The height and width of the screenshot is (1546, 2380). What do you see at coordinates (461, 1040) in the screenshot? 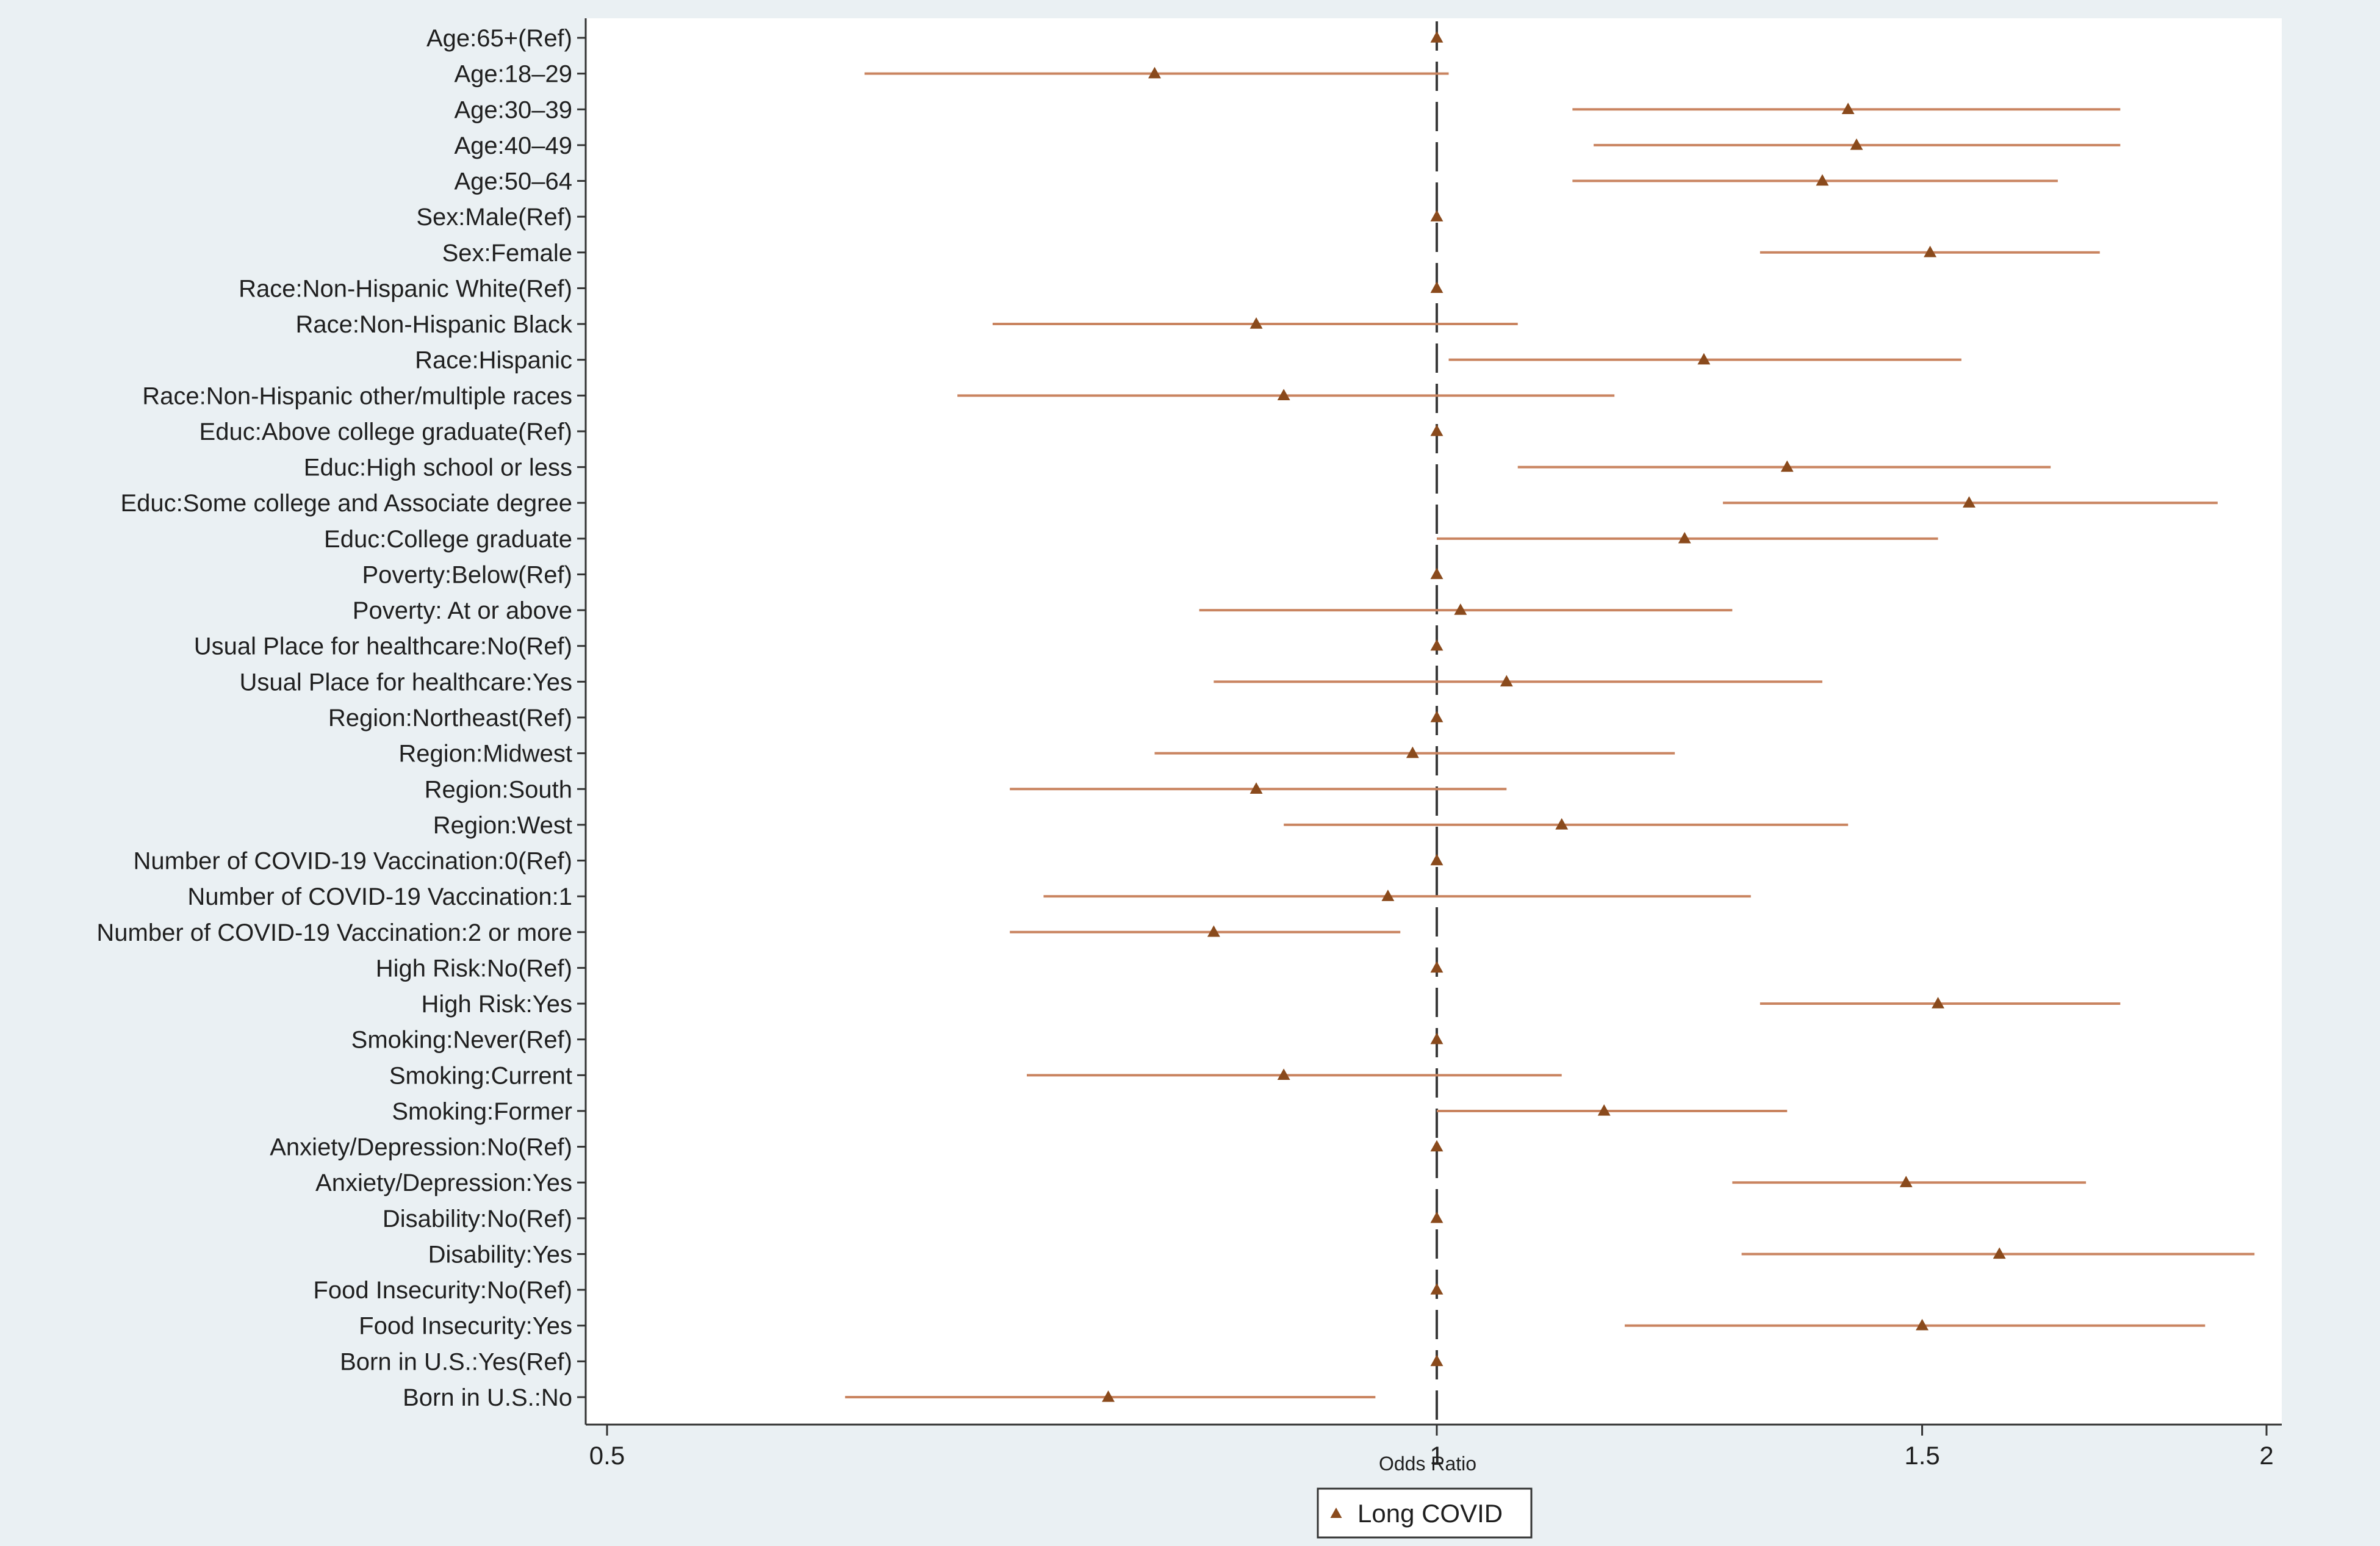
I see `row-label: Smoking:Never(Ref)` at bounding box center [461, 1040].